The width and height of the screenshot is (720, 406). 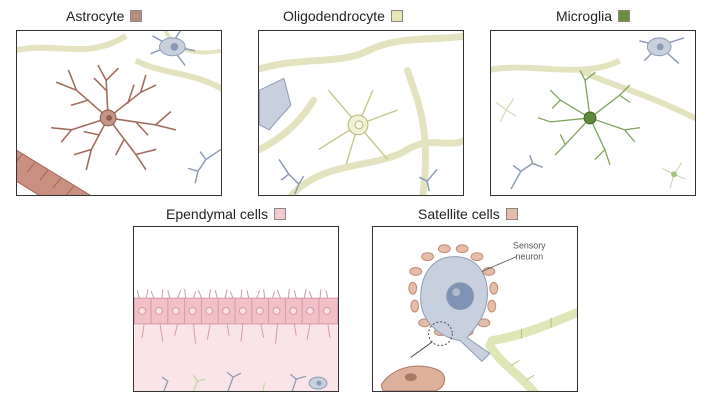 I want to click on ependymal-panel, so click(x=236, y=309).